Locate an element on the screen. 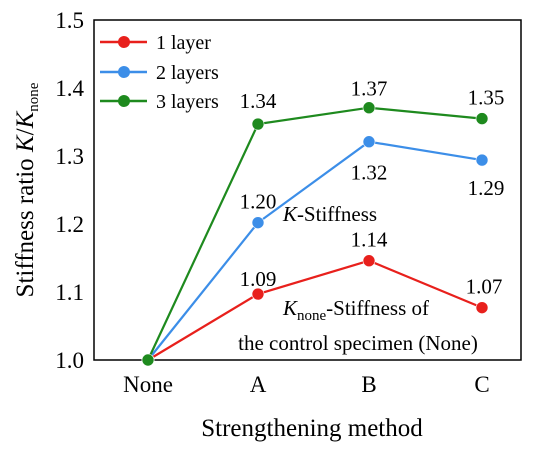 This screenshot has width=550, height=454. data-label: 1.09 is located at coordinates (258, 279).